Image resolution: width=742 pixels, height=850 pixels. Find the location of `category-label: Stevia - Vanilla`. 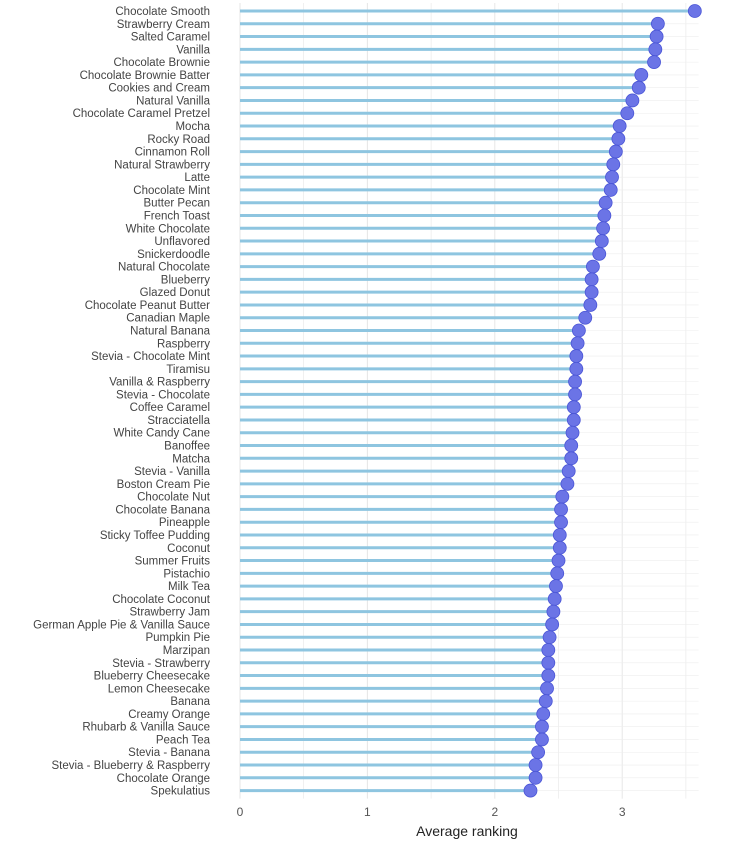

category-label: Stevia - Vanilla is located at coordinates (172, 472).